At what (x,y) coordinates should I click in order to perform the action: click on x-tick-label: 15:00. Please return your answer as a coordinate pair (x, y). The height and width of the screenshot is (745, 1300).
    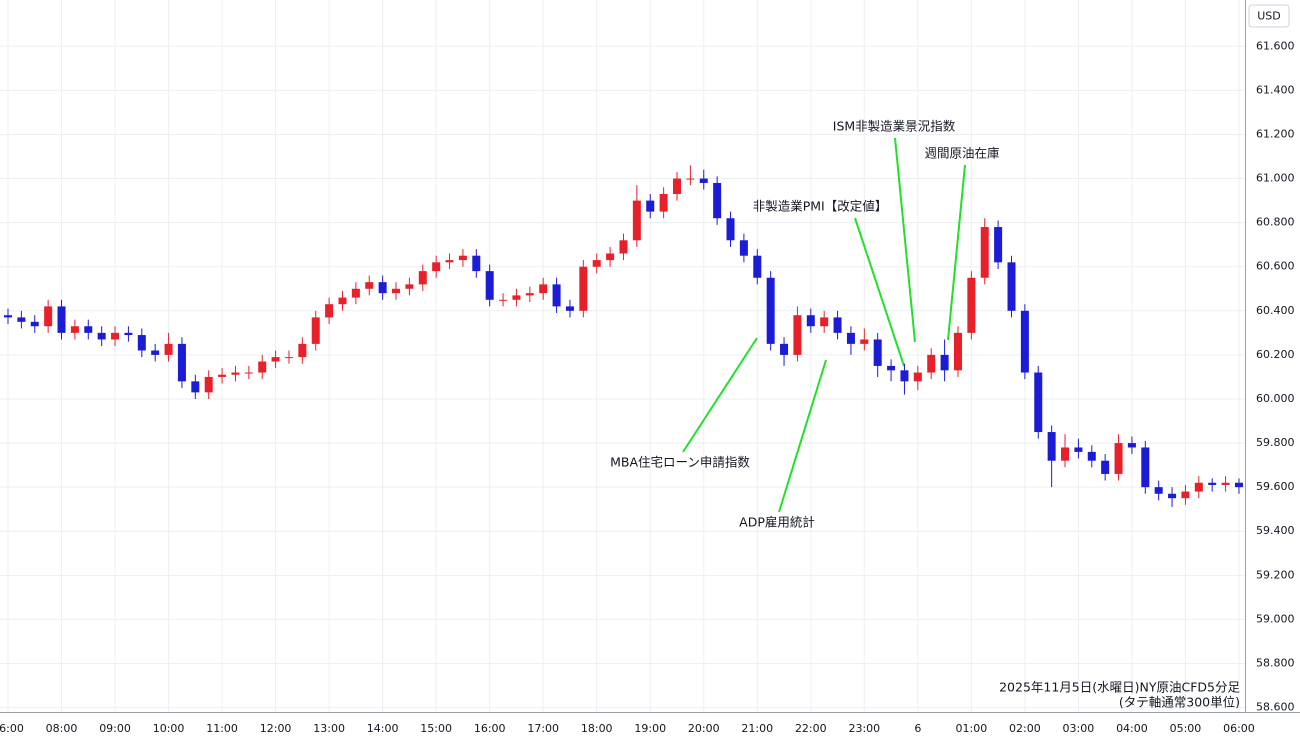
    Looking at the image, I should click on (436, 728).